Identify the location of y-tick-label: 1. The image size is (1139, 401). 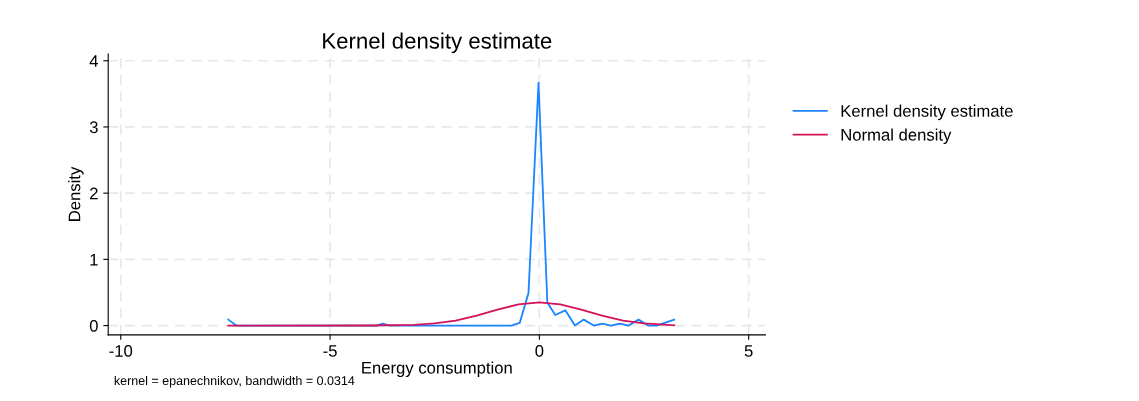
(94, 259).